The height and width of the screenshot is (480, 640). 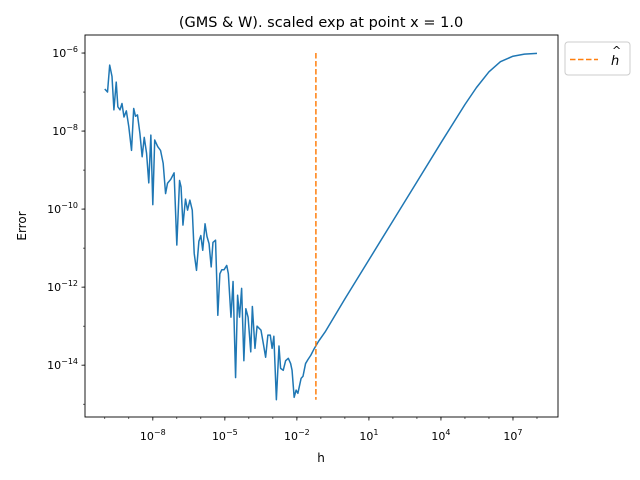 I want to click on y-axis-label: Error, so click(x=22, y=225).